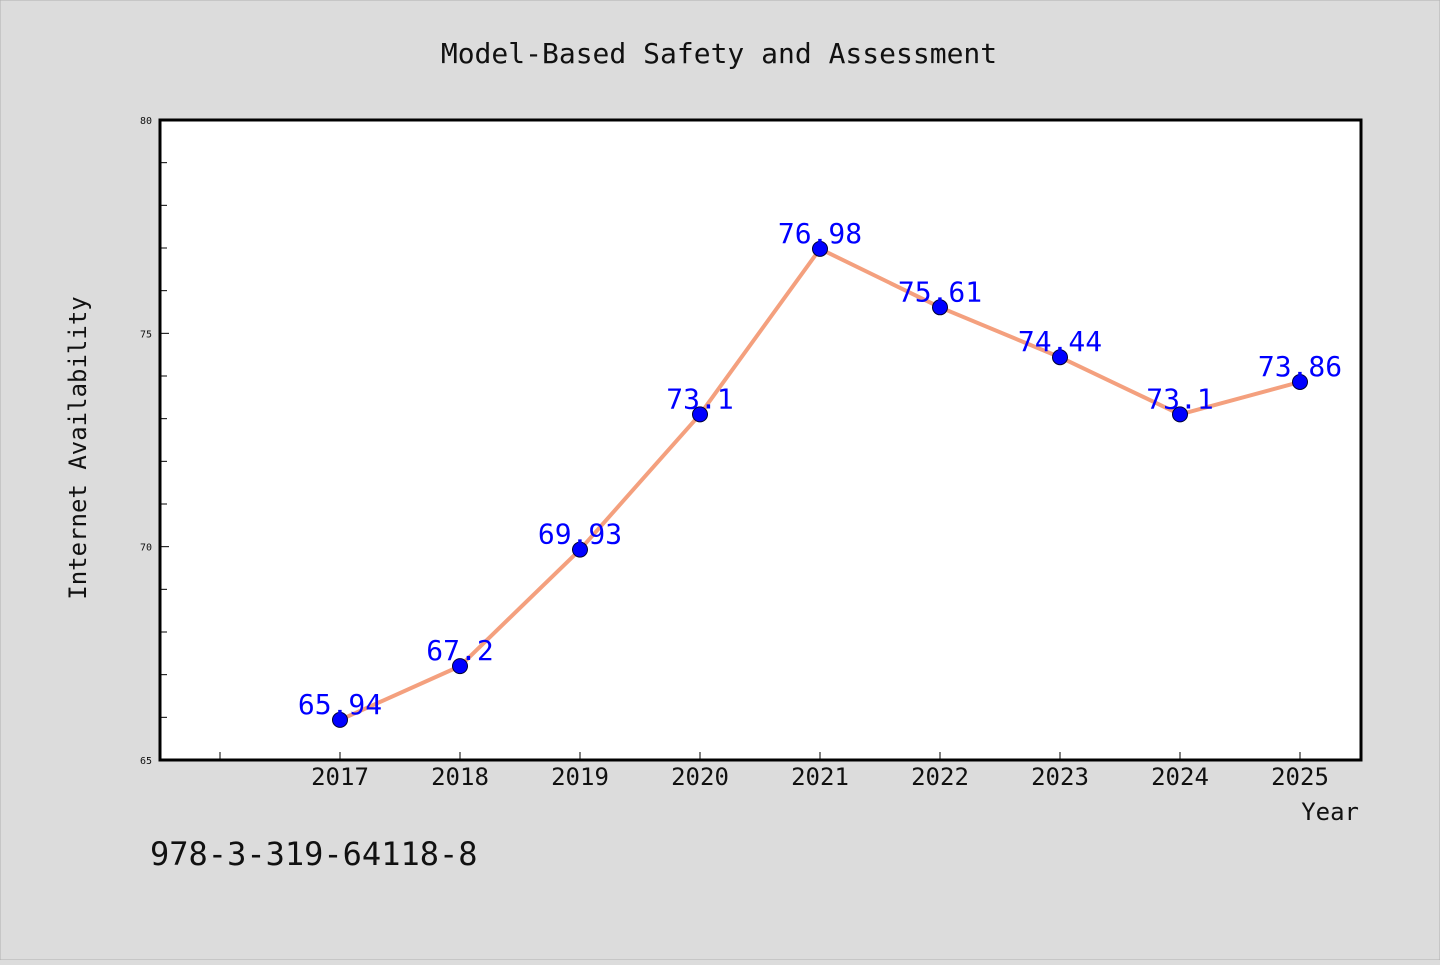 The width and height of the screenshot is (1440, 965). What do you see at coordinates (719, 53) in the screenshot?
I see `chart-title: Model-Based Safety and Assessment` at bounding box center [719, 53].